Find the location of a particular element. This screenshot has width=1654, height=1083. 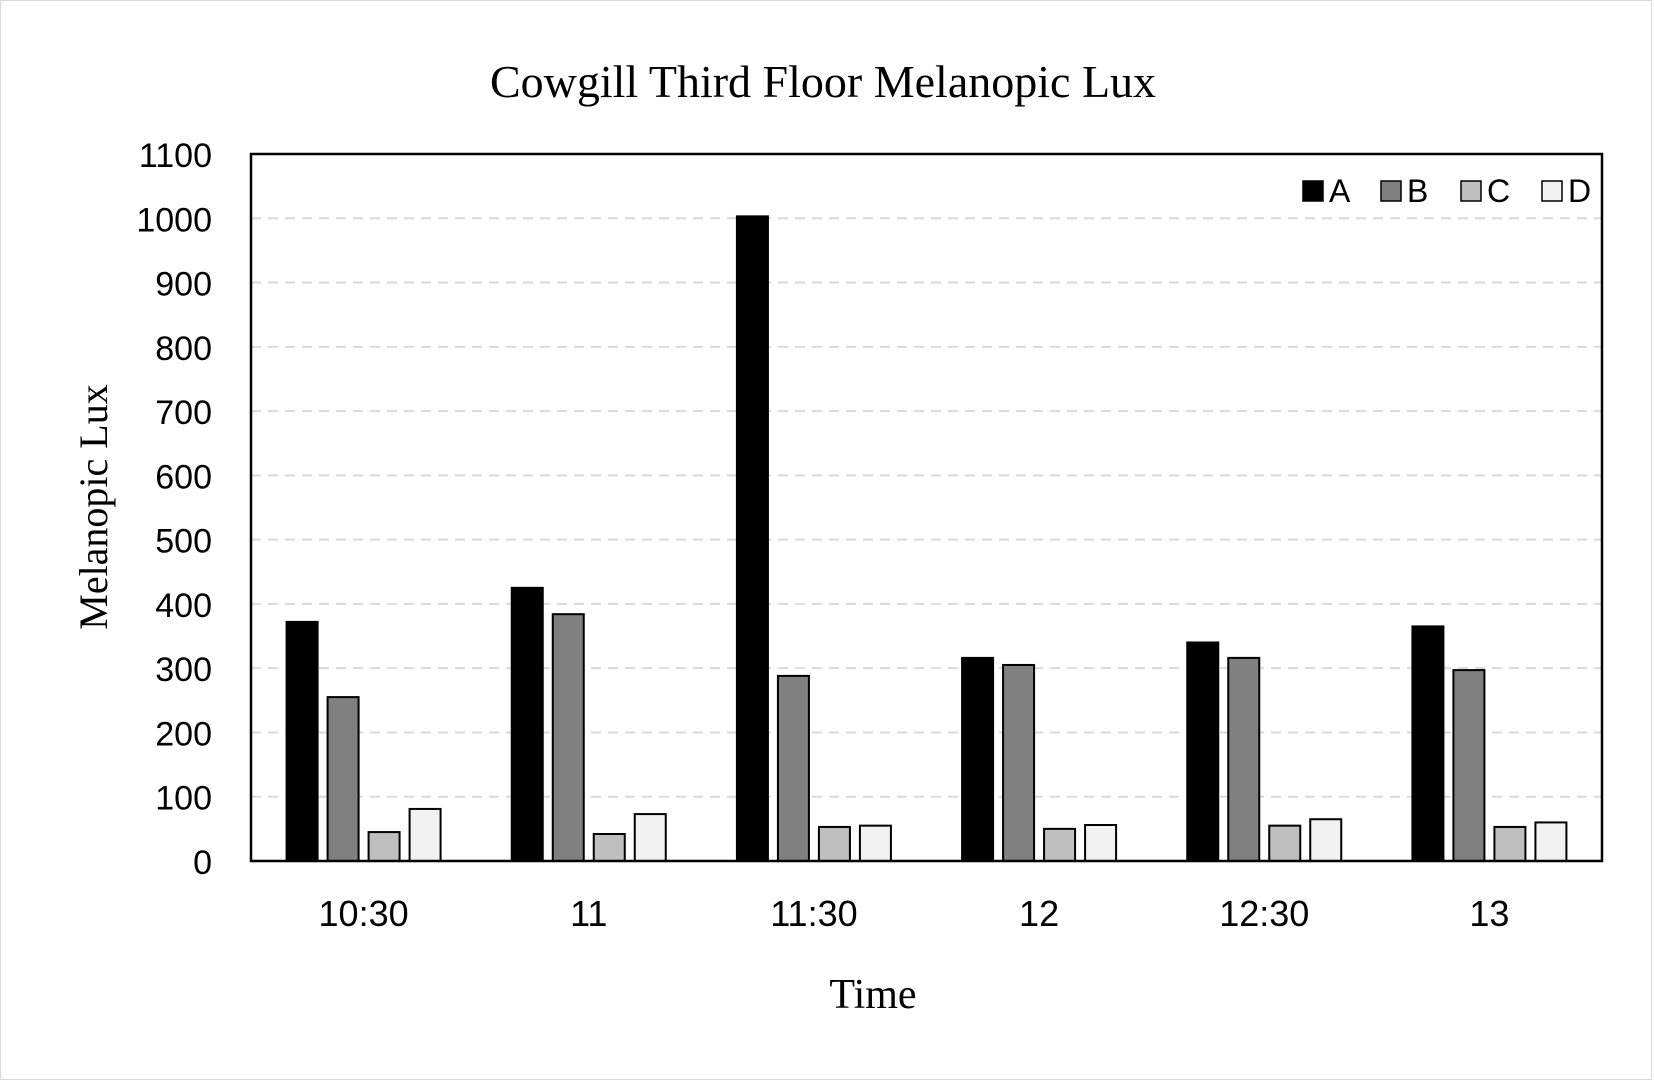

y-axis-label: Melanopic Lux is located at coordinates (93, 507).